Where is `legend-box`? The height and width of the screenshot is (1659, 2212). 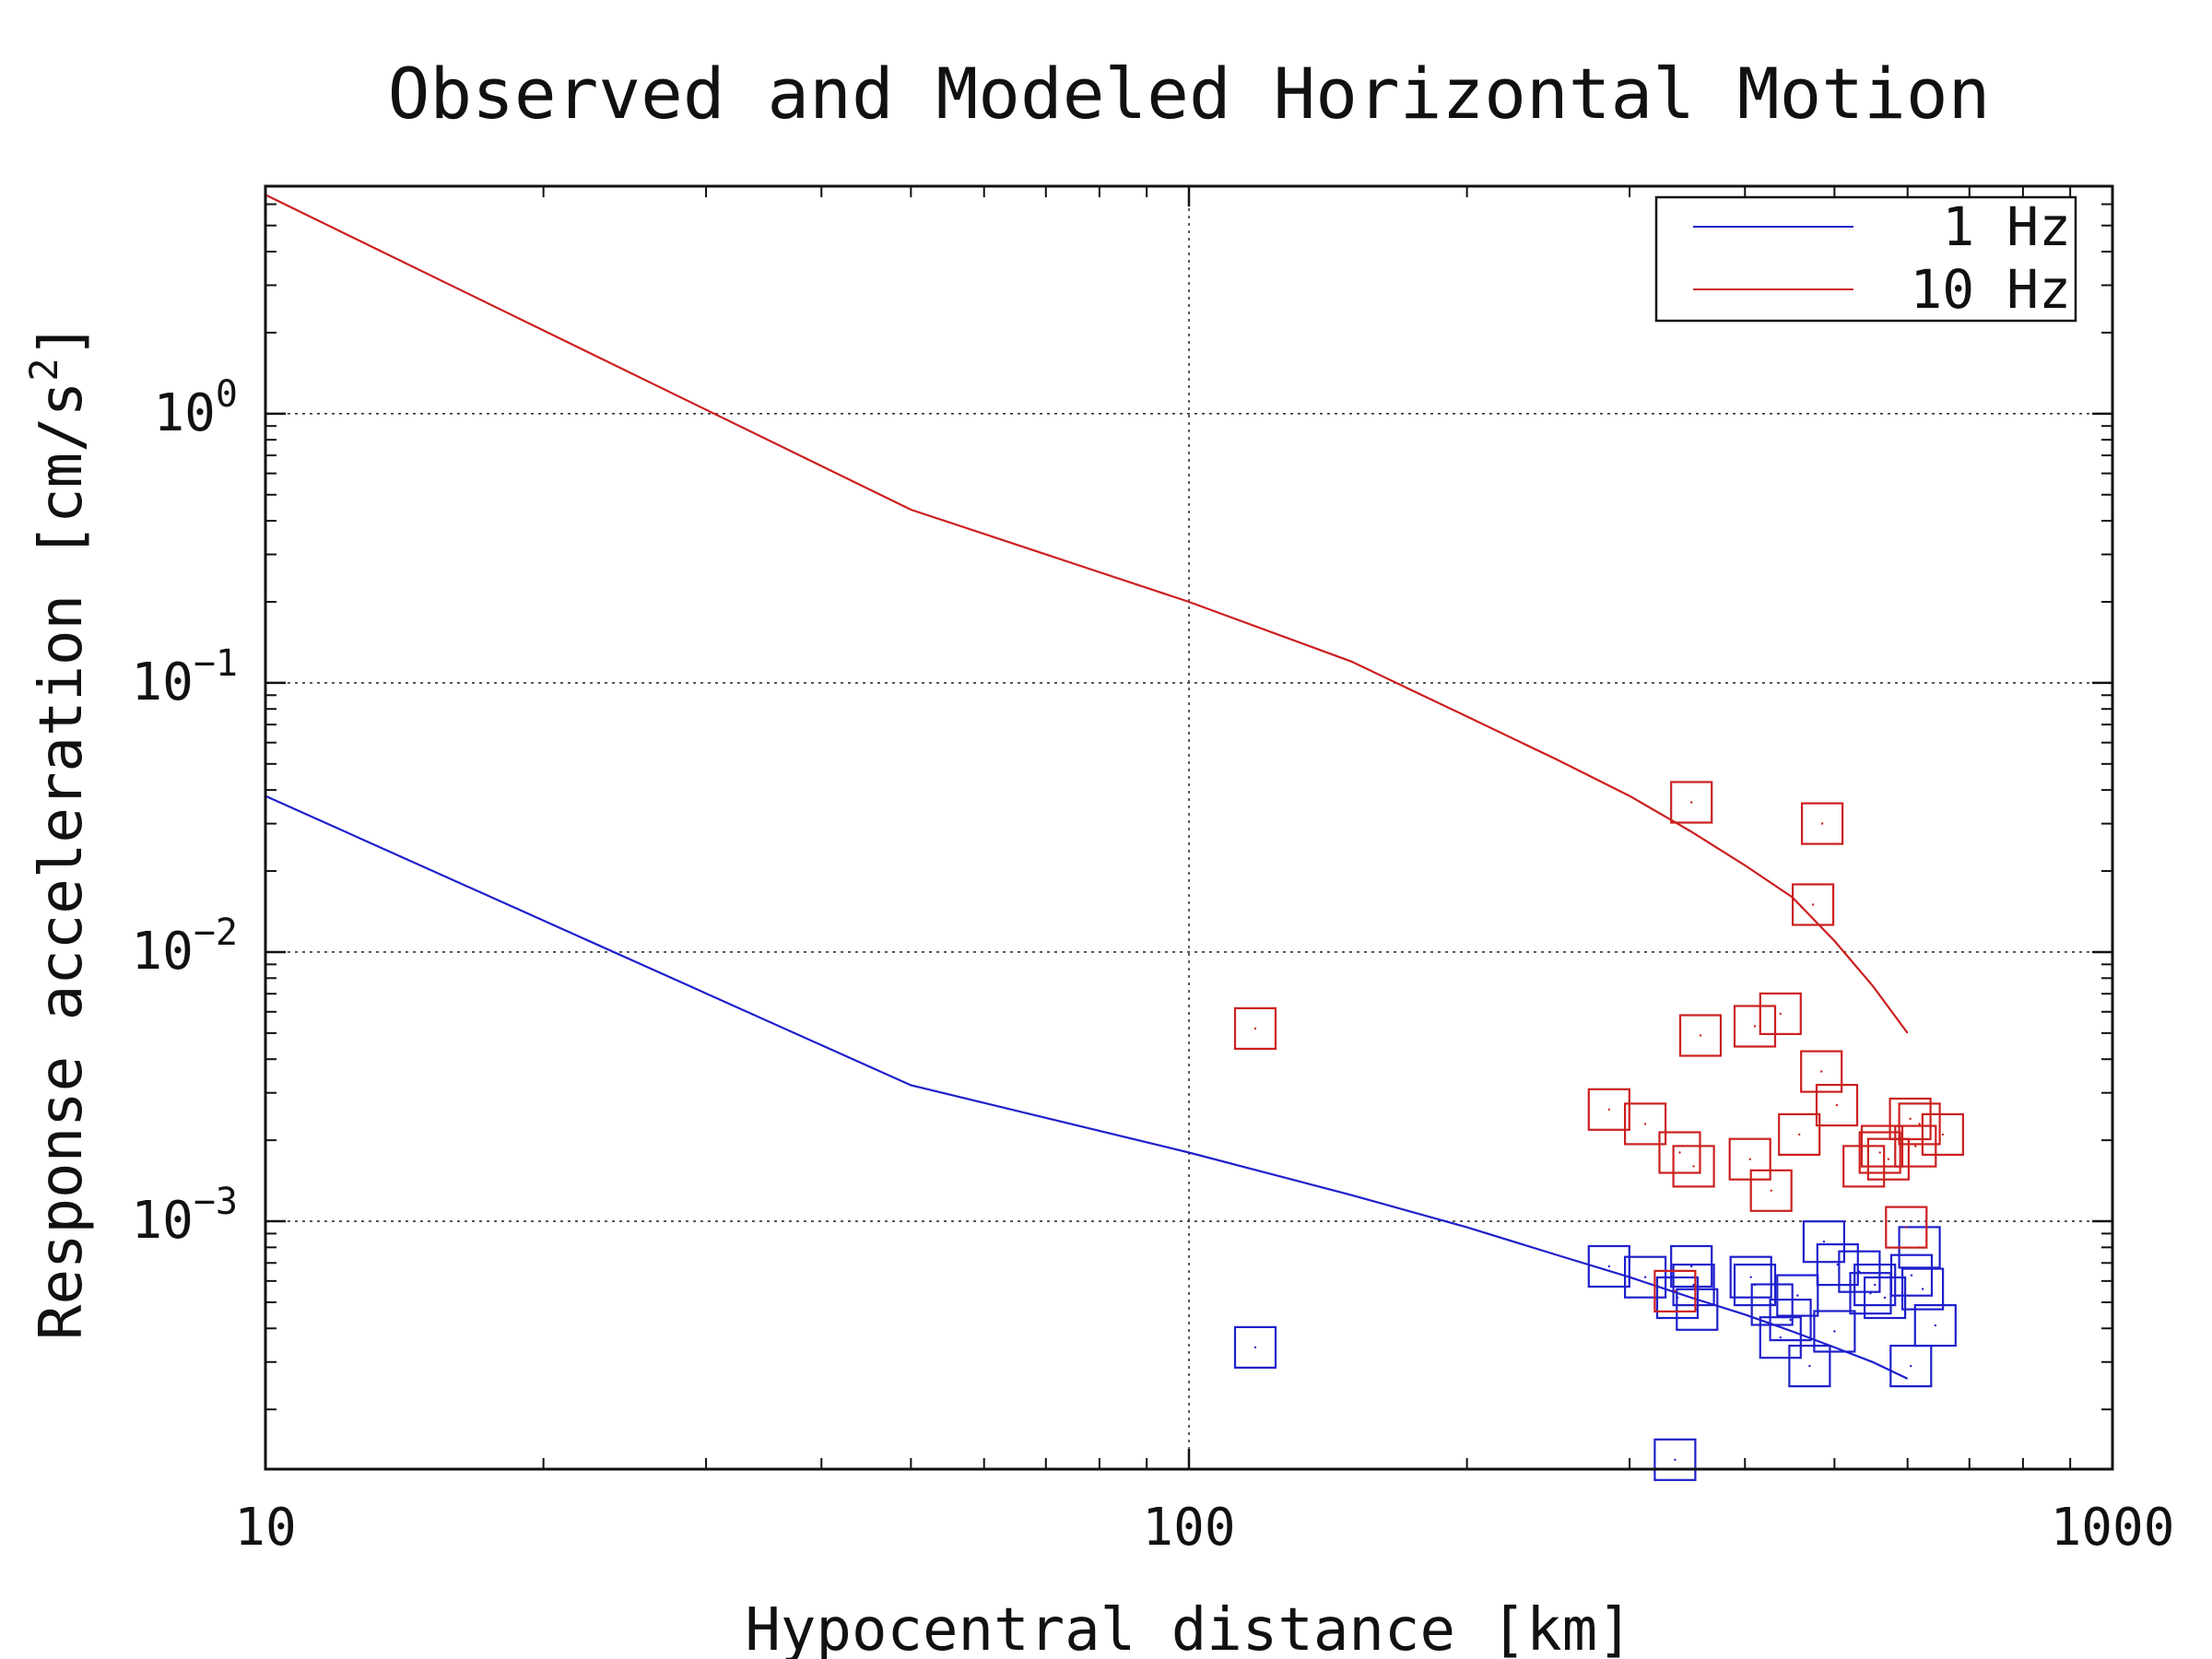
legend-box is located at coordinates (1865, 259).